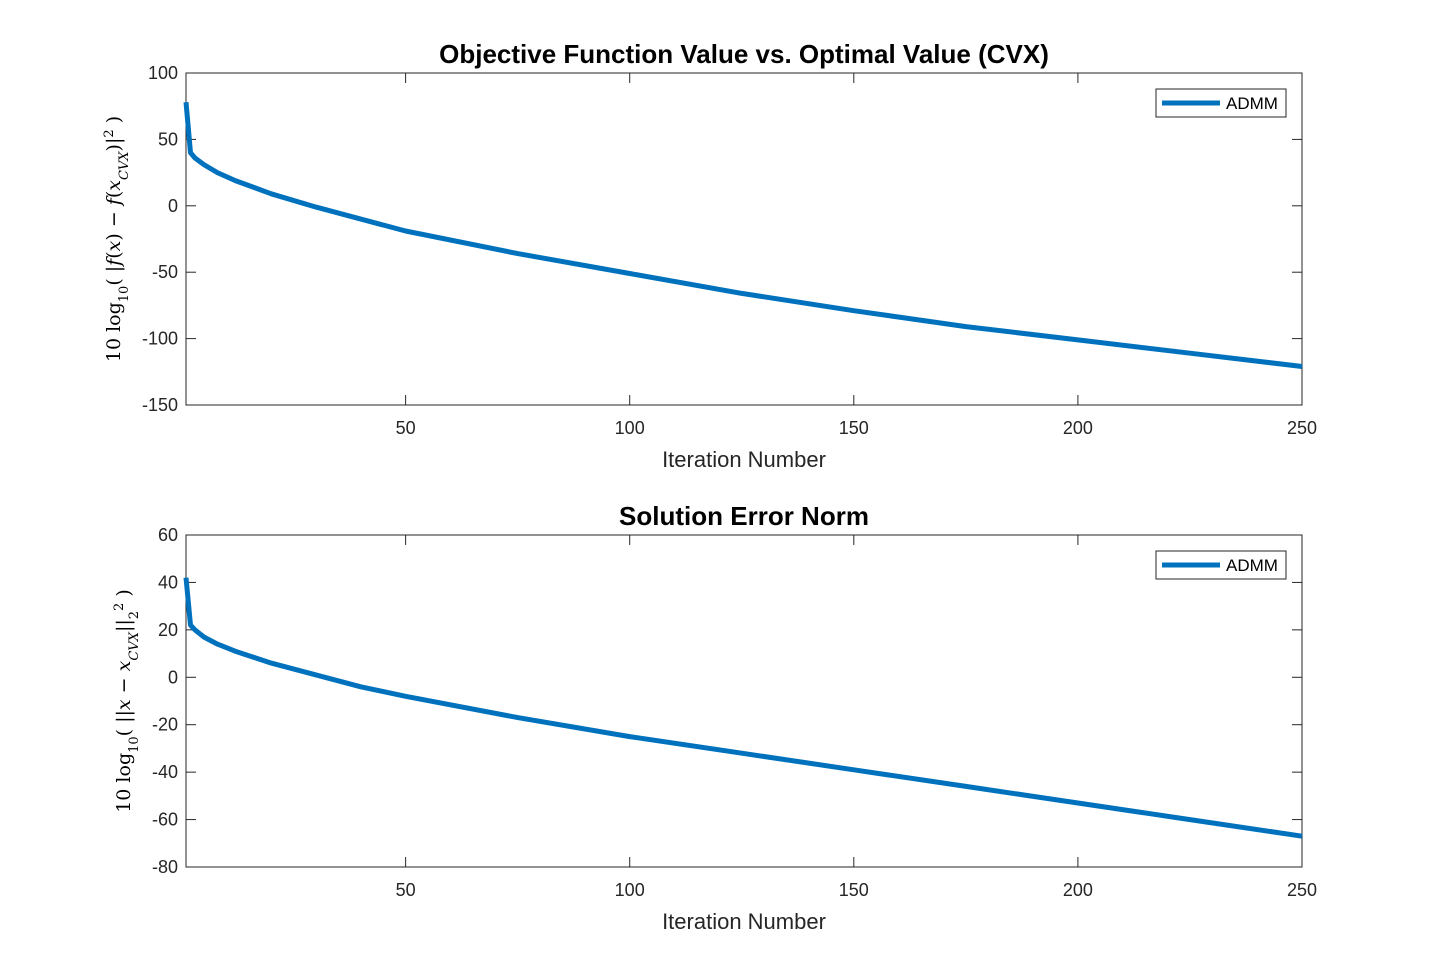  Describe the element at coordinates (168, 582) in the screenshot. I see `y-tick-label: 40` at that location.